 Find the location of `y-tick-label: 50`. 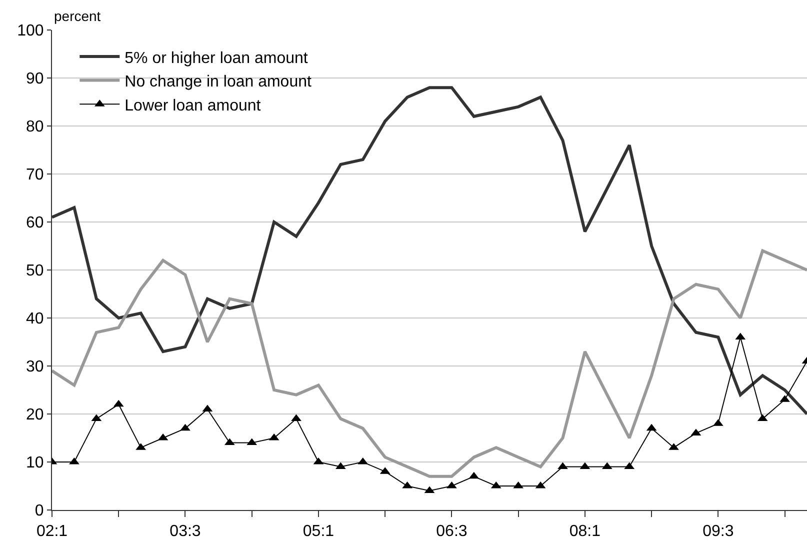

y-tick-label: 50 is located at coordinates (35, 271).